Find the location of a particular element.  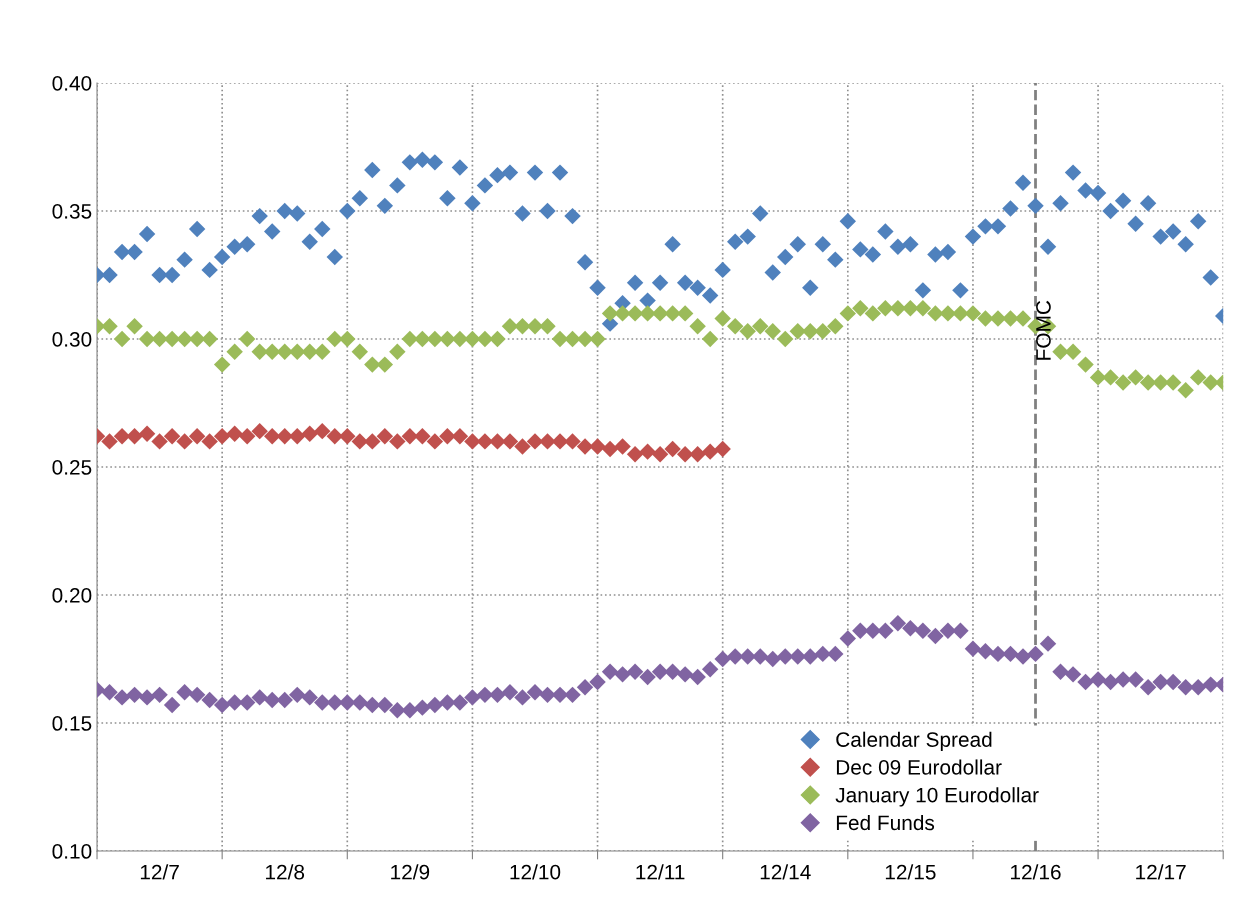

legend-label: Dec 09 Eurodollar is located at coordinates (919, 767).